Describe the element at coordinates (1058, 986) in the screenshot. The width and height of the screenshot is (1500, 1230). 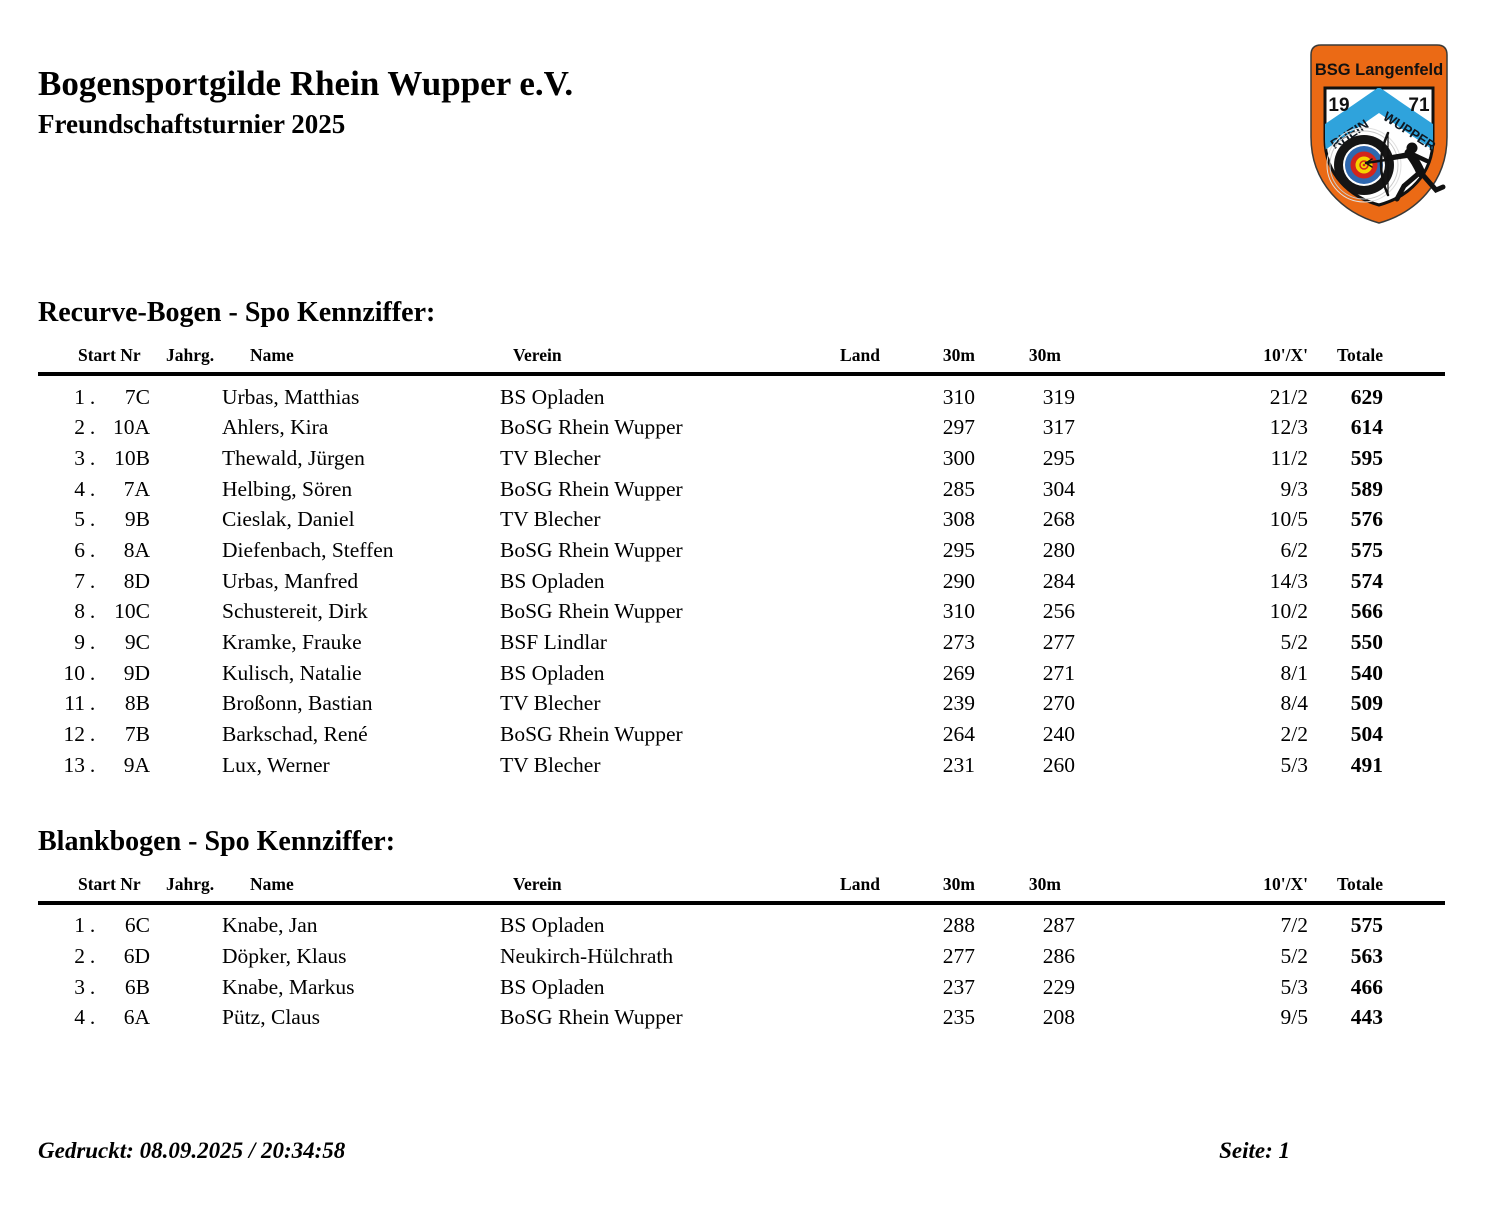
I see `cell-30m-2: 229` at that location.